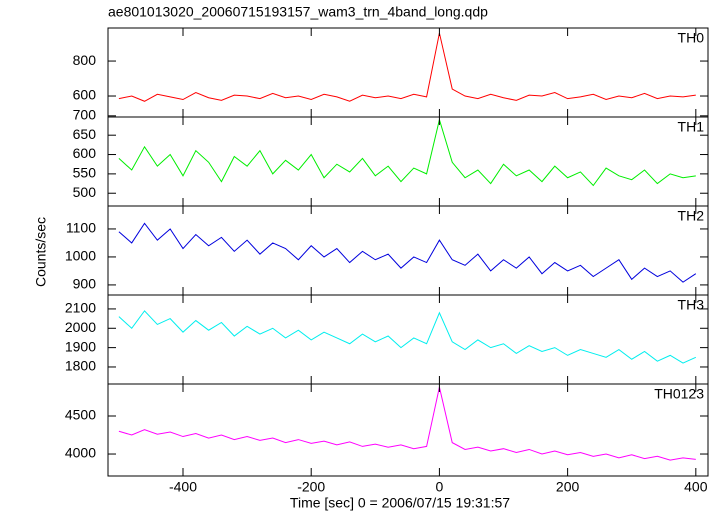 The height and width of the screenshot is (516, 724). Describe the element at coordinates (80, 256) in the screenshot. I see `y-tick-label: 1000` at that location.